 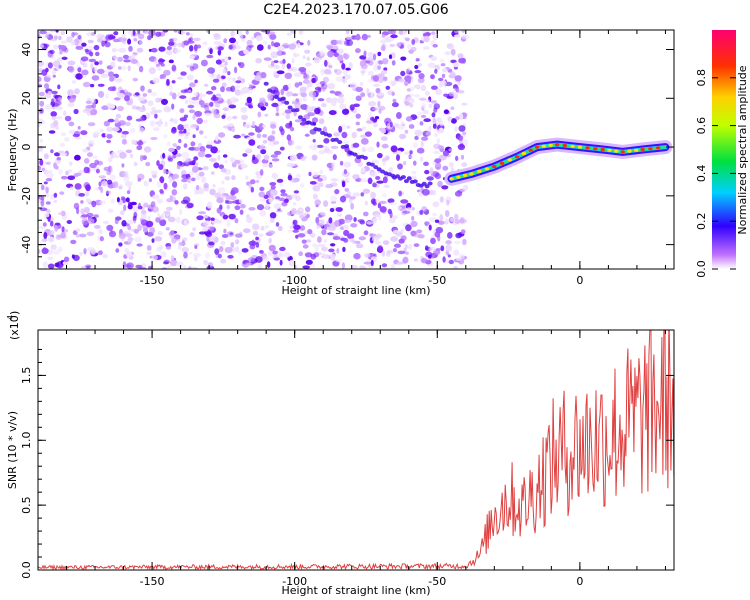 I want to click on spectrogram-y-label: Frequency (Hz), so click(x=12, y=150).